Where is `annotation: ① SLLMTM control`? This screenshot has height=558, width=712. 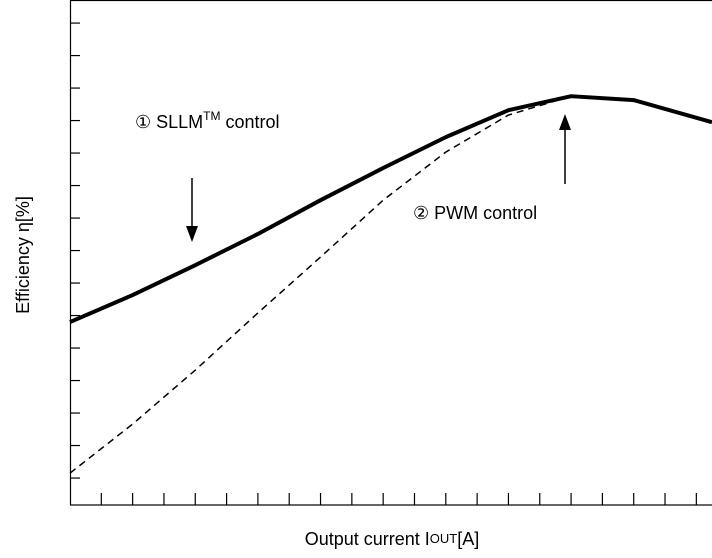 annotation: ① SLLMTM control is located at coordinates (207, 120).